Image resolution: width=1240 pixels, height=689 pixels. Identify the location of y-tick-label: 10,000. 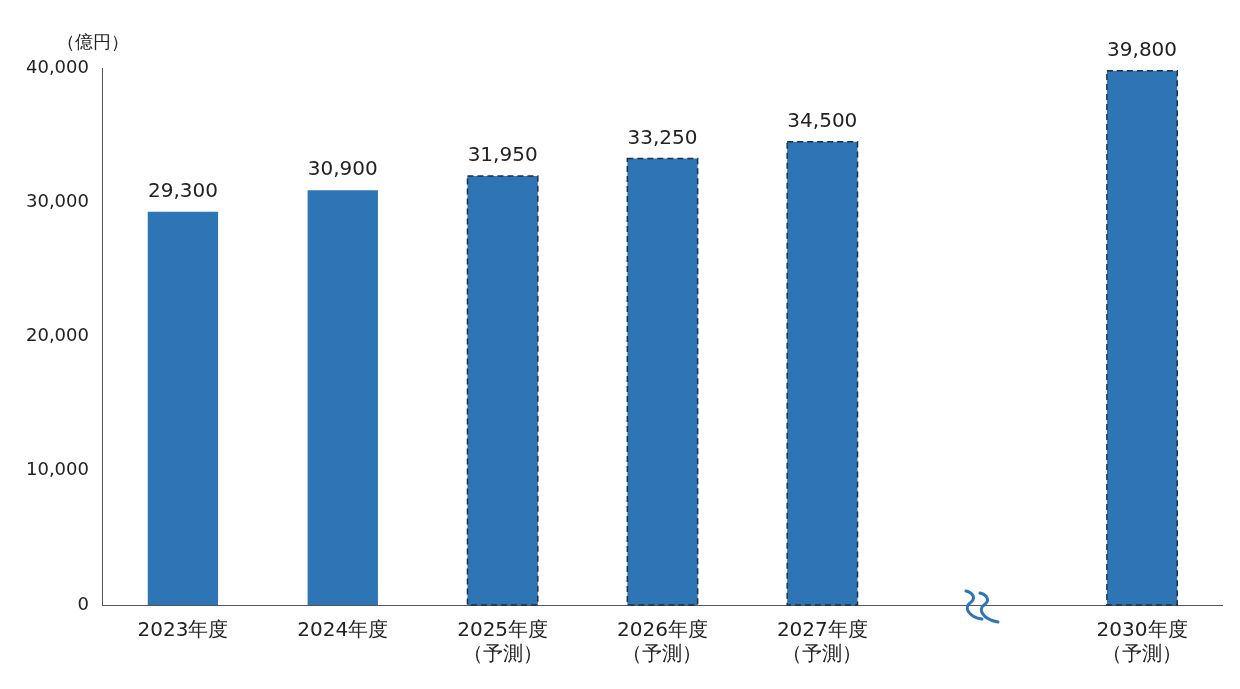
(57, 469).